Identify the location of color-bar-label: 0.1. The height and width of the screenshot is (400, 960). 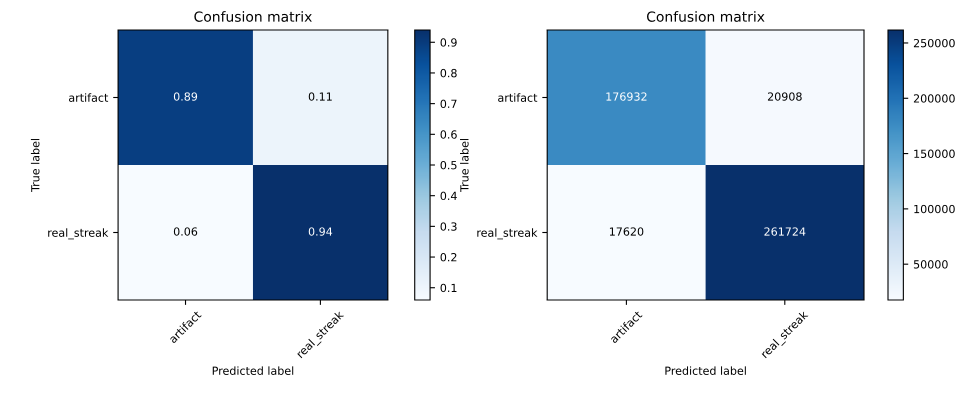
(448, 288).